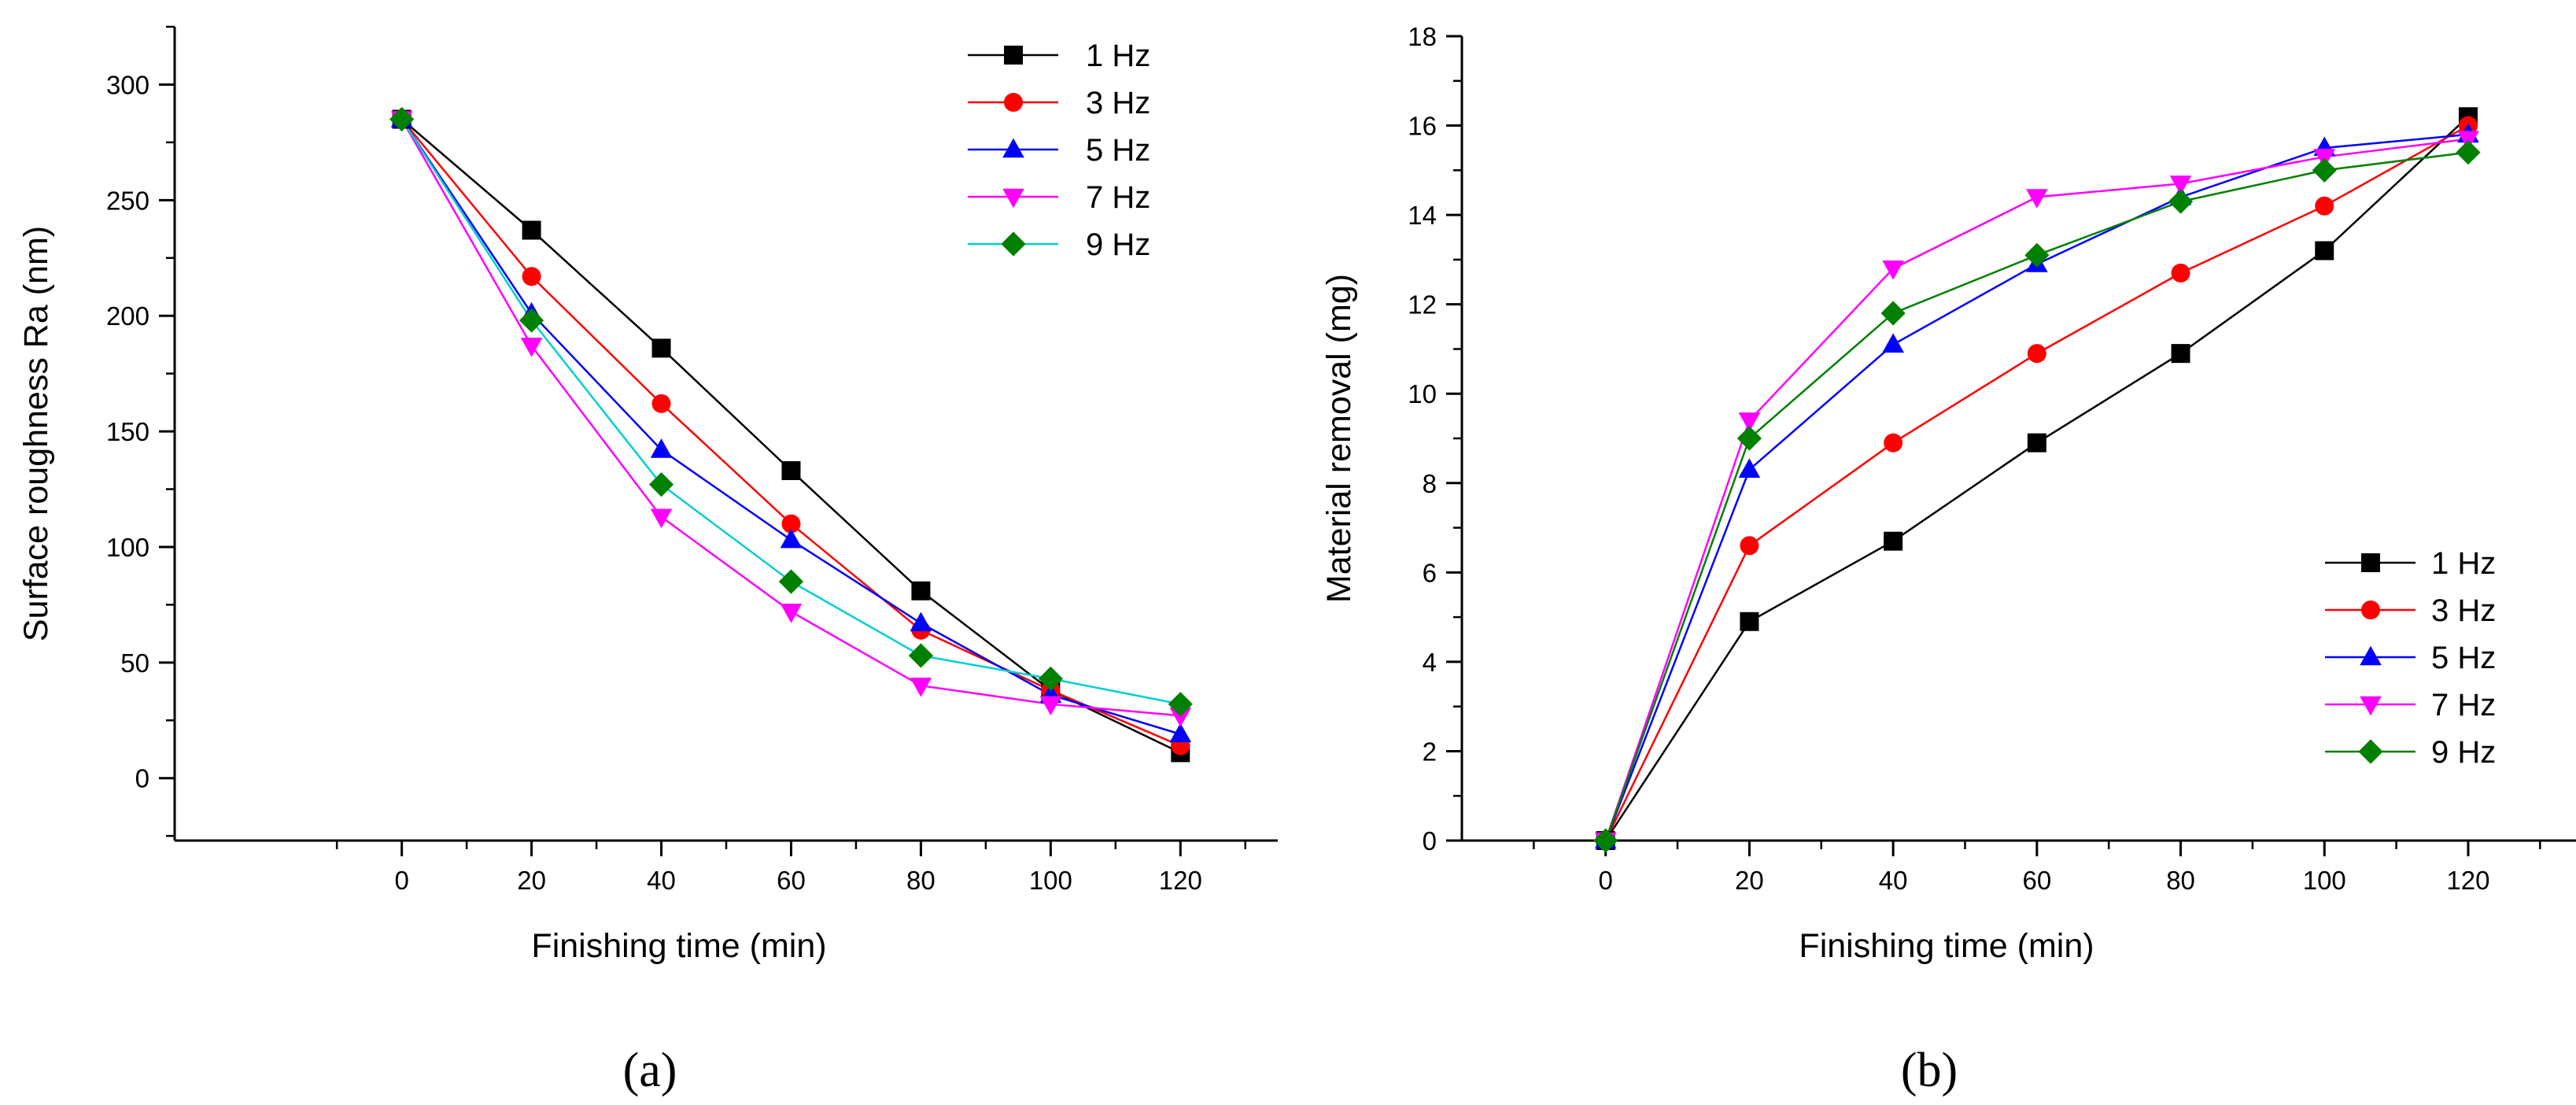  What do you see at coordinates (661, 881) in the screenshot?
I see `x-tick-label: 40` at bounding box center [661, 881].